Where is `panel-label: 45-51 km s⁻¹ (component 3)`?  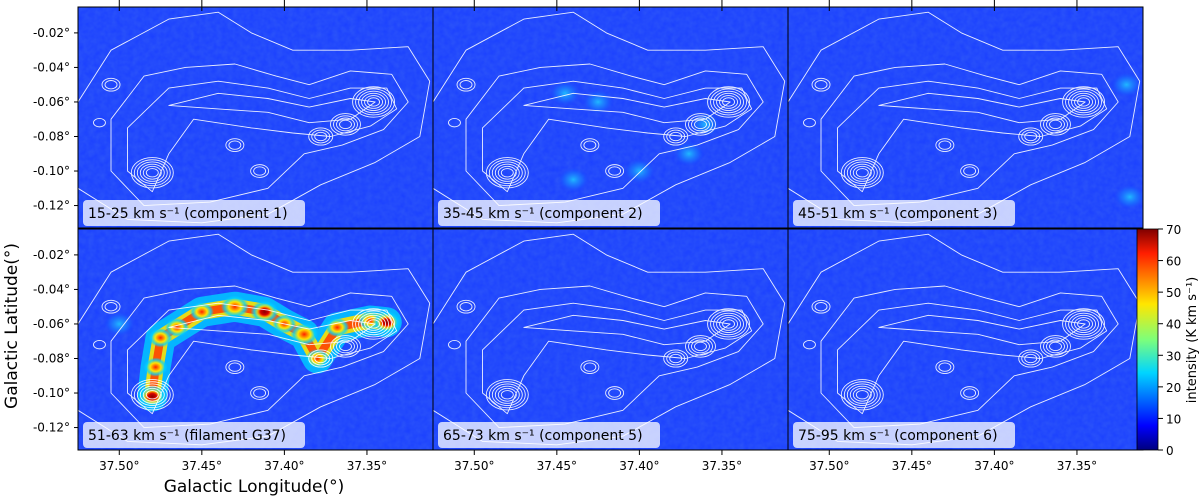
panel-label: 45-51 km s⁻¹ (component 3) is located at coordinates (904, 213).